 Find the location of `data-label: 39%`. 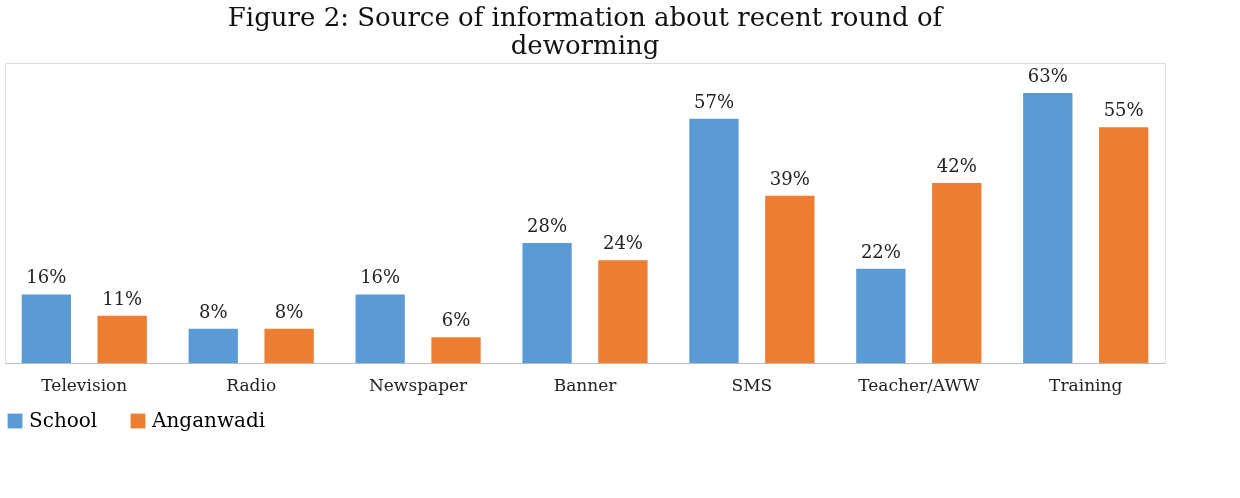

data-label: 39% is located at coordinates (789, 178).